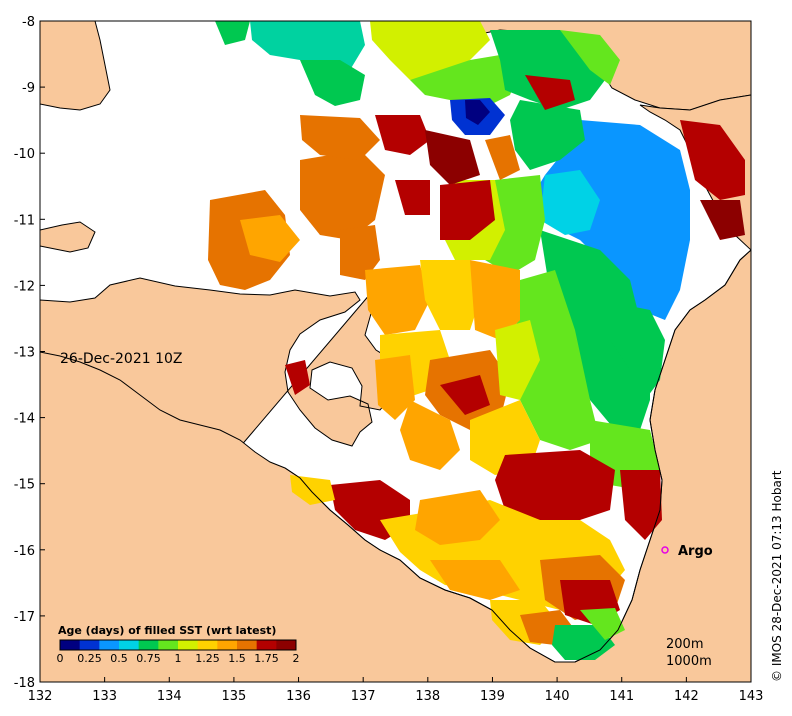 This screenshot has height=716, width=792. What do you see at coordinates (492, 696) in the screenshot?
I see `lon-tick-label: 139` at bounding box center [492, 696].